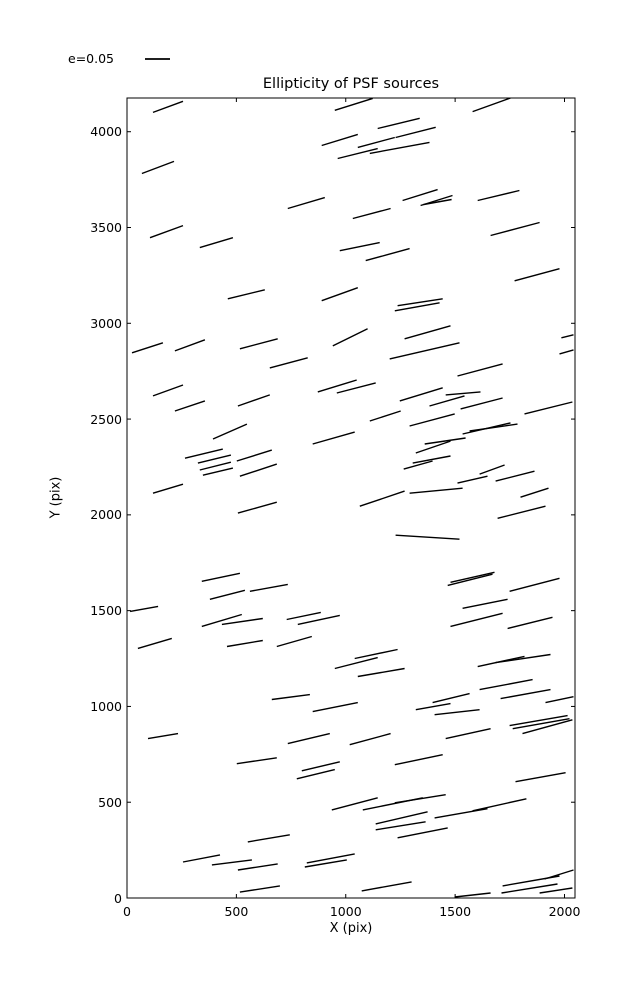  What do you see at coordinates (106, 419) in the screenshot?
I see `y-tick-label: 2500` at bounding box center [106, 419].